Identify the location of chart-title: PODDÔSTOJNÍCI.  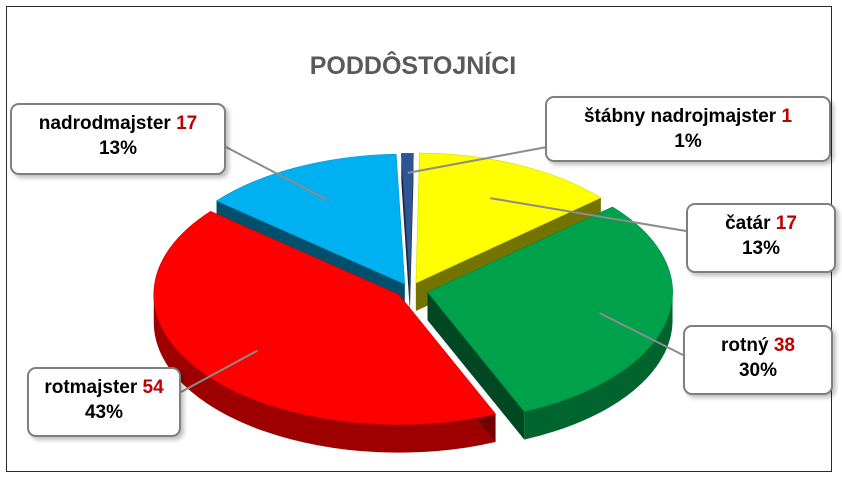
(413, 65).